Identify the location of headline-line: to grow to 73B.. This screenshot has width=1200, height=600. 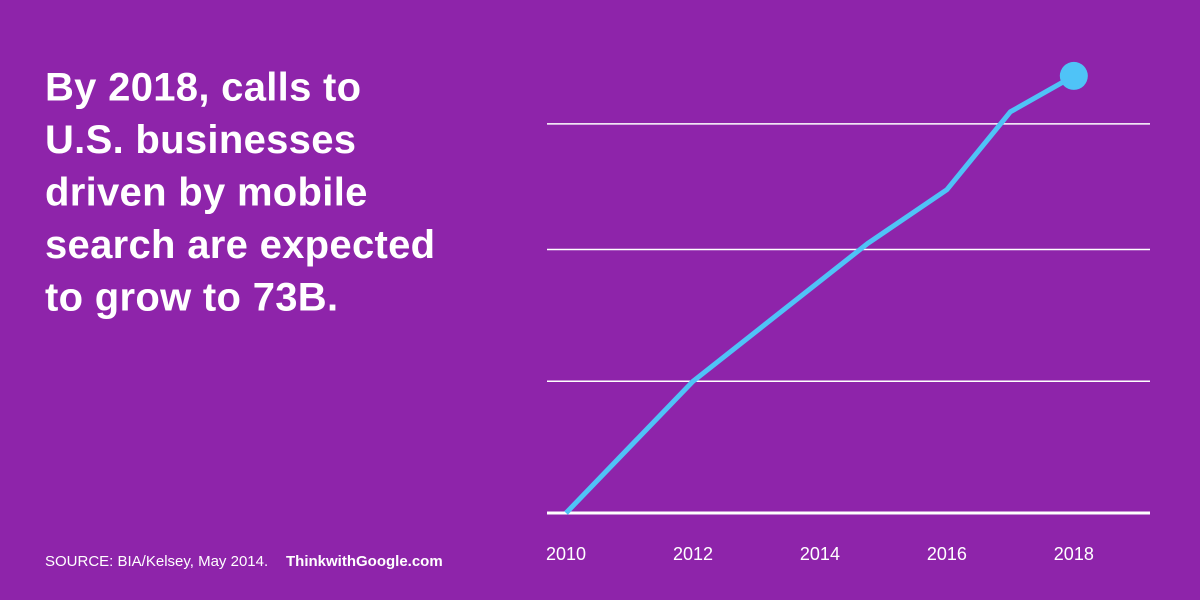
(191, 298).